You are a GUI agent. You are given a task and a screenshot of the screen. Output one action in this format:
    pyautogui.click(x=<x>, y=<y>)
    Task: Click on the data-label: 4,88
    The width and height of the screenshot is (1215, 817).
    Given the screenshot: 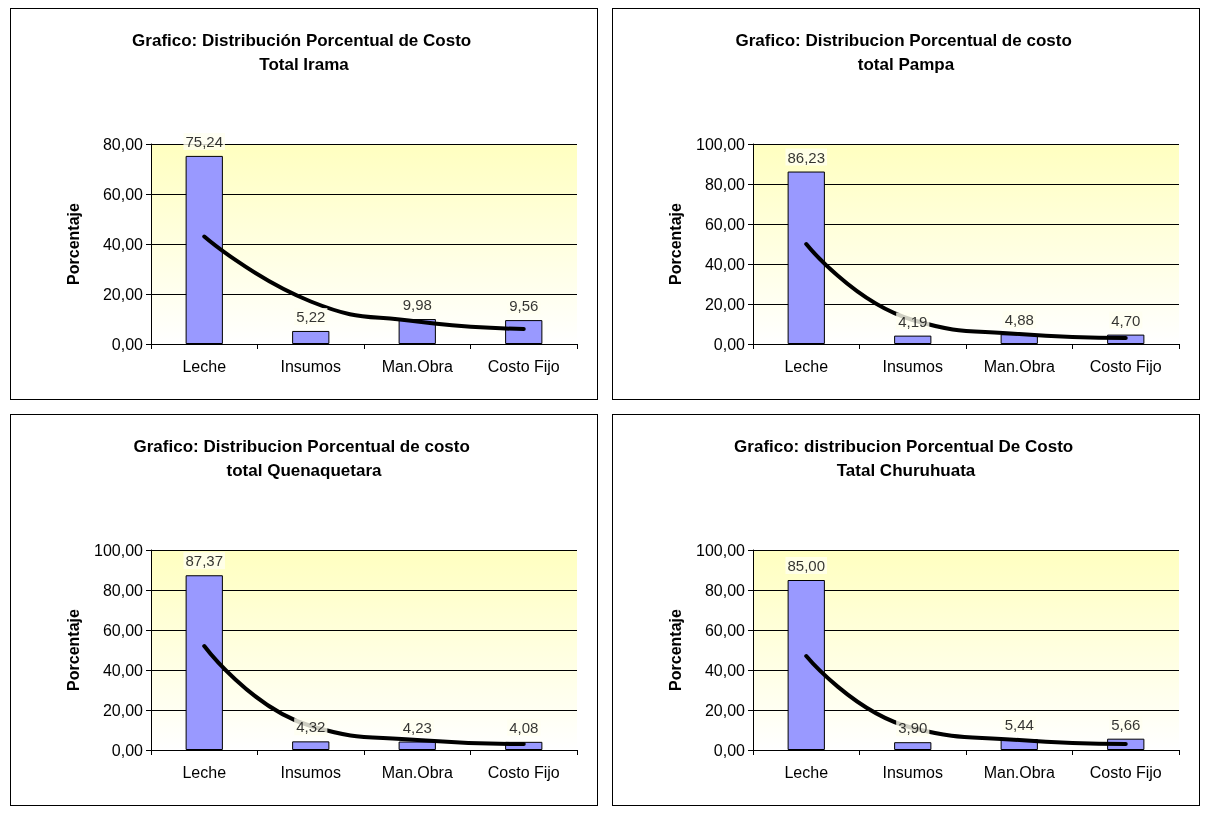 What is the action you would take?
    pyautogui.click(x=1019, y=320)
    